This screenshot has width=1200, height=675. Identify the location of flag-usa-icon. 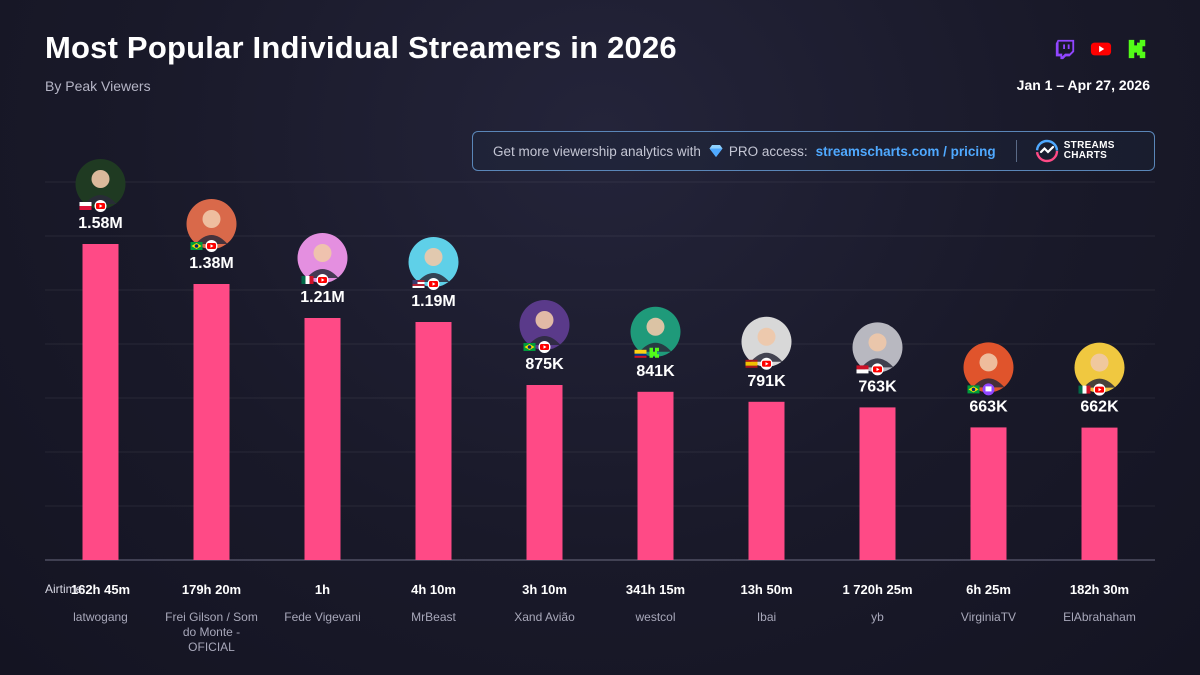
(418, 284).